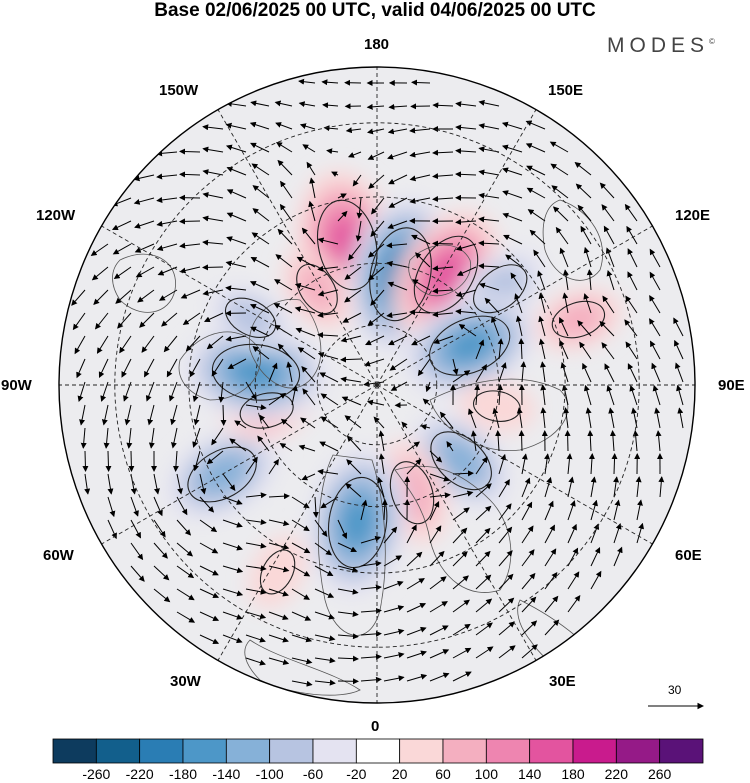  Describe the element at coordinates (693, 215) in the screenshot. I see `lon-label-120e: 120E` at that location.